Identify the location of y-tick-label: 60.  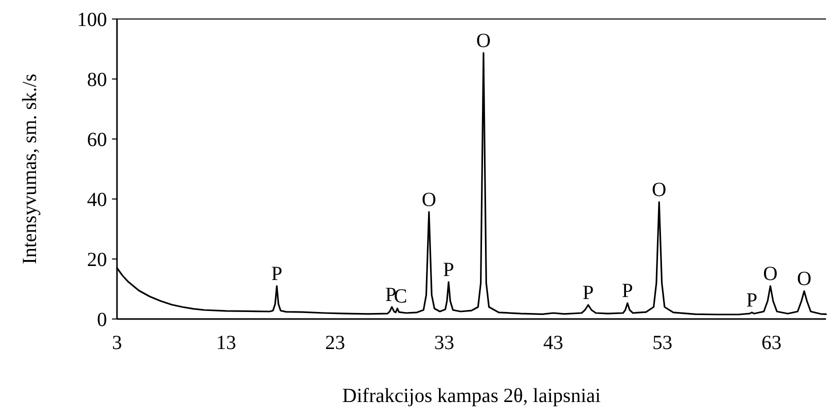
(97, 140).